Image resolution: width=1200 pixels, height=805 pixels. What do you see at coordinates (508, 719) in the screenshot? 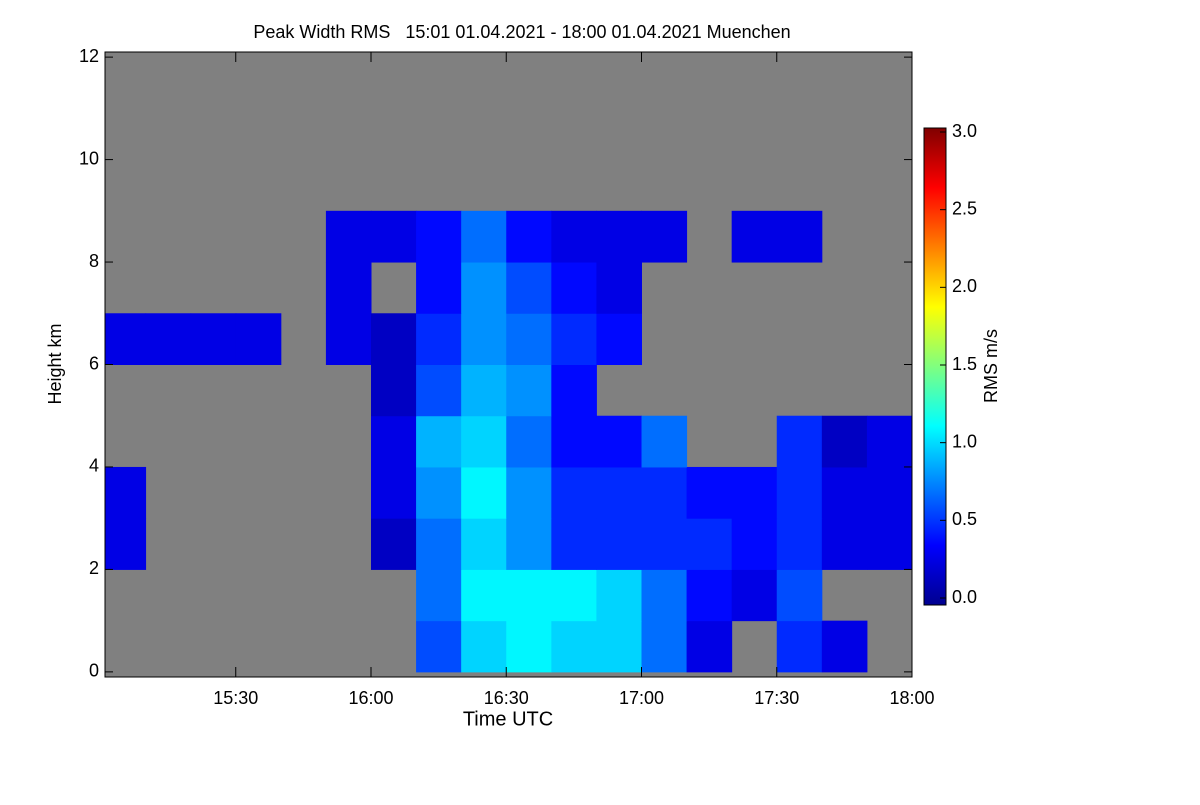
I see `x-axis-label: Time UTC` at bounding box center [508, 719].